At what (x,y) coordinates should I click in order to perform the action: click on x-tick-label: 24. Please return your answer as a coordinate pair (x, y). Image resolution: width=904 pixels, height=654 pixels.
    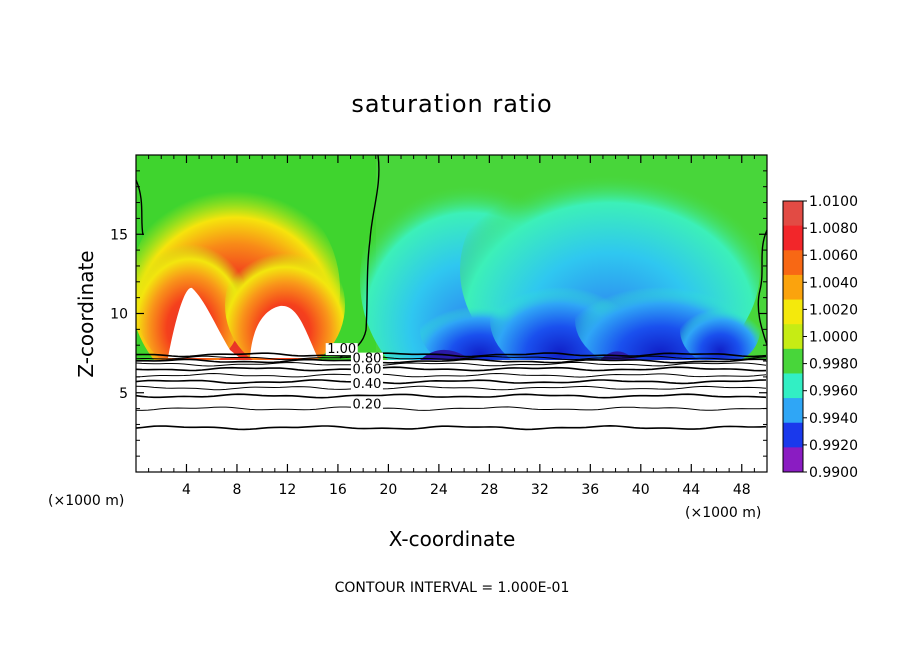
    Looking at the image, I should click on (439, 490).